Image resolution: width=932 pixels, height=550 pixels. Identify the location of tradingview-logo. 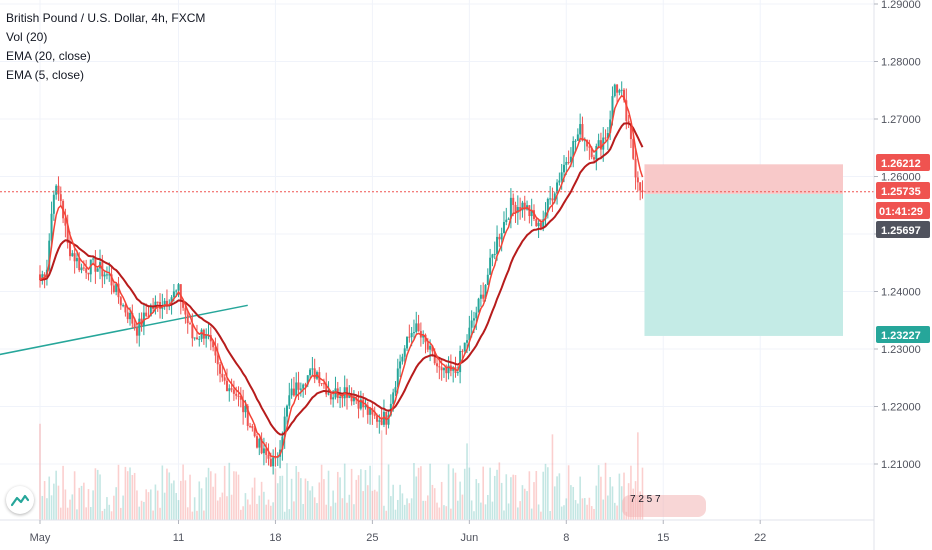
(20, 500).